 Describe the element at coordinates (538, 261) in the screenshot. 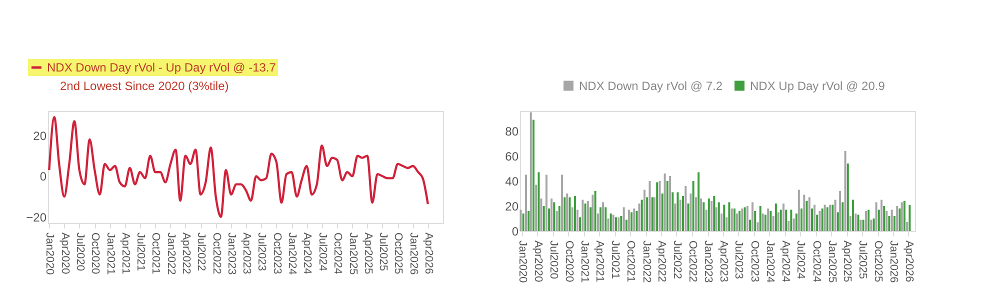

I see `x-tick-label: Apr2020` at that location.